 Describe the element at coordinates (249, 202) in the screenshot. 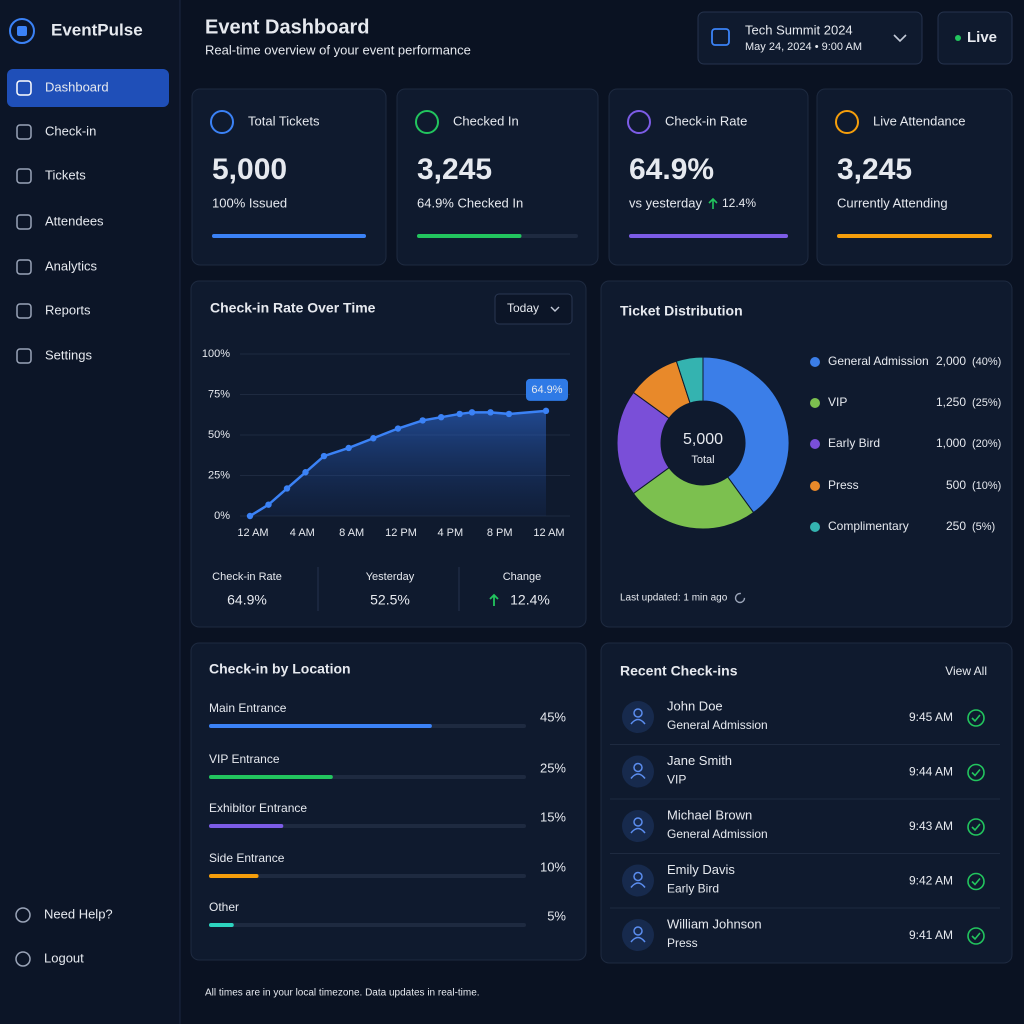

I see `stat-sub: 100% Issued` at that location.